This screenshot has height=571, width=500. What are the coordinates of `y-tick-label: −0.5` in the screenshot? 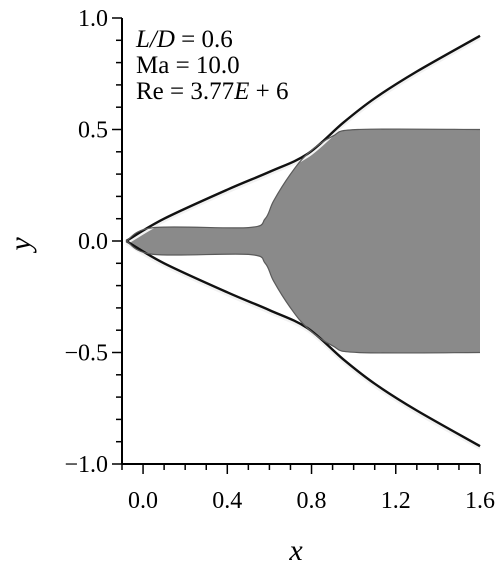 It's located at (86, 354).